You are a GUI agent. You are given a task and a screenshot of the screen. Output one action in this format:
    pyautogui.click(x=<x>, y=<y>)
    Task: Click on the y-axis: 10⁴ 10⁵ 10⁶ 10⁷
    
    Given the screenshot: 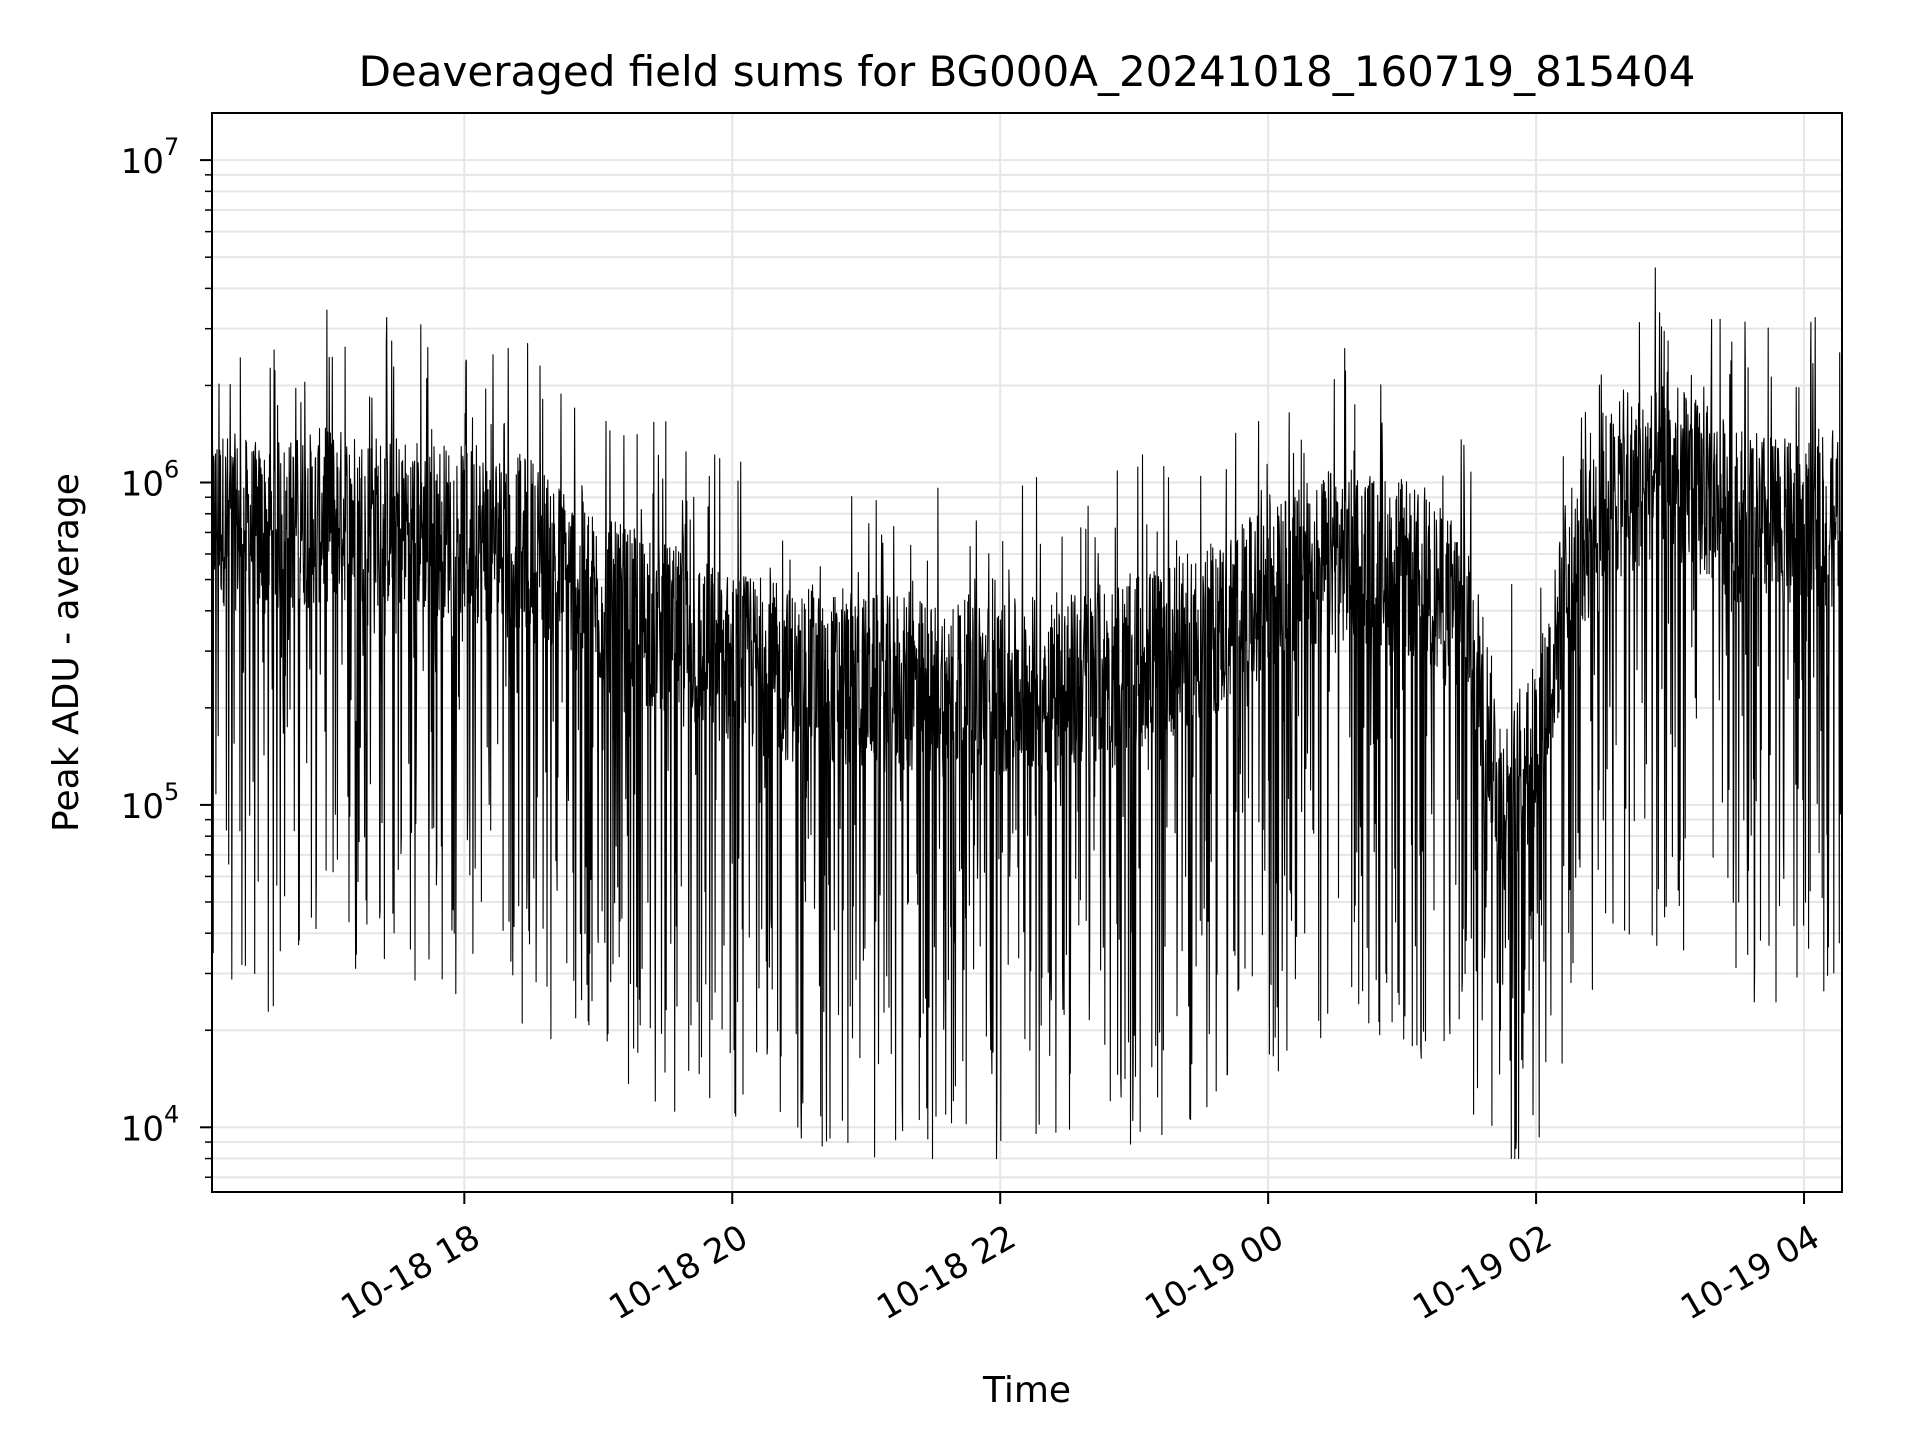 What is the action you would take?
    pyautogui.click(x=166, y=655)
    